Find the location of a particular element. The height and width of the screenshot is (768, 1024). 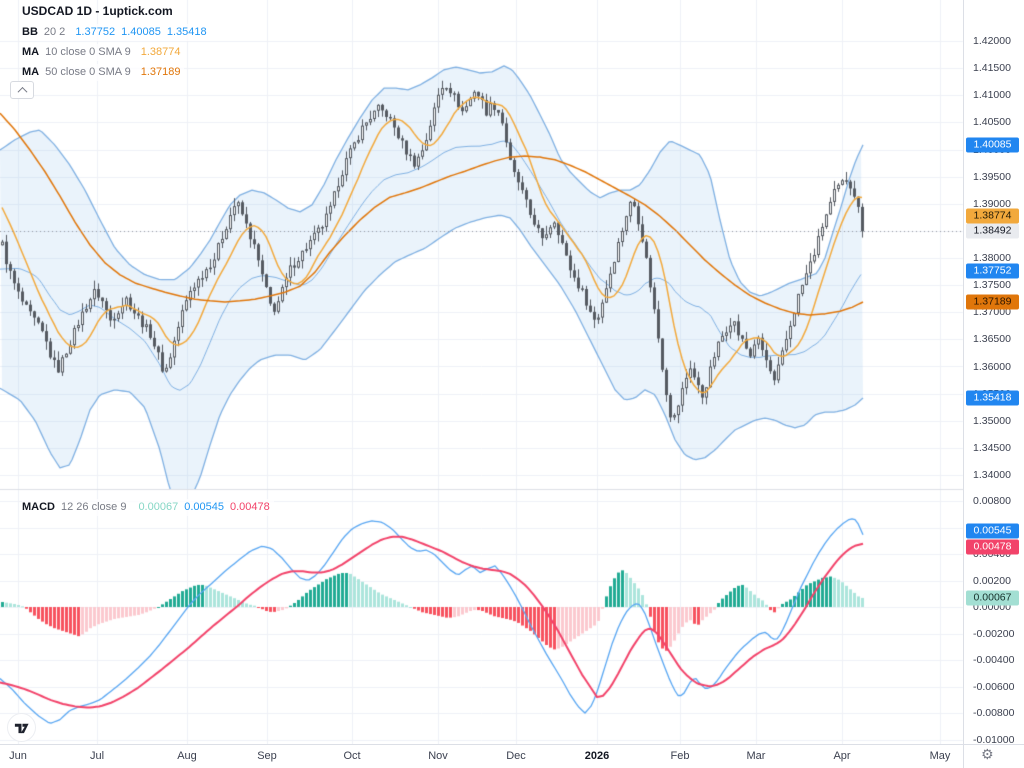

price-tick-label: 1.36500 is located at coordinates (992, 339).